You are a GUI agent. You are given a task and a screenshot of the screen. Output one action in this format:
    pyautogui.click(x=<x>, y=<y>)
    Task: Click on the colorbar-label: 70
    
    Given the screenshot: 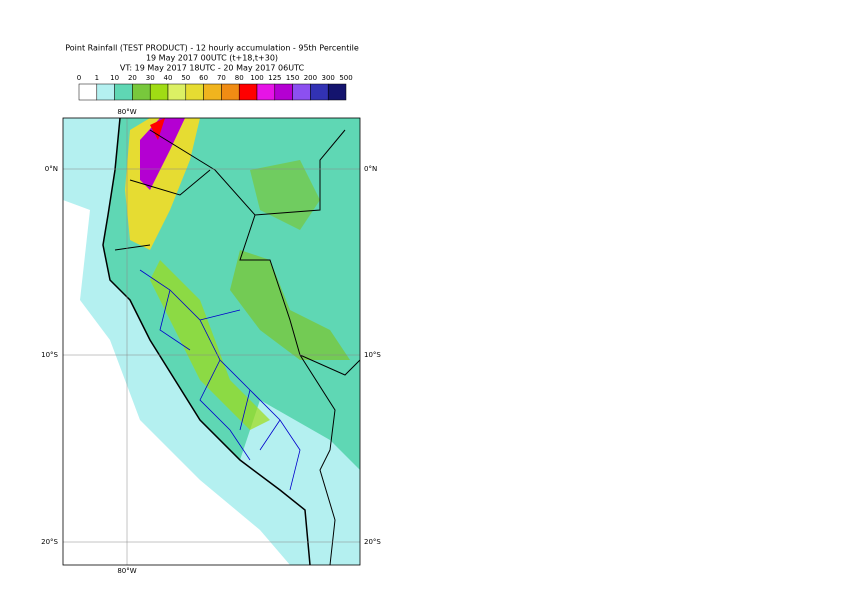 What is the action you would take?
    pyautogui.click(x=221, y=78)
    